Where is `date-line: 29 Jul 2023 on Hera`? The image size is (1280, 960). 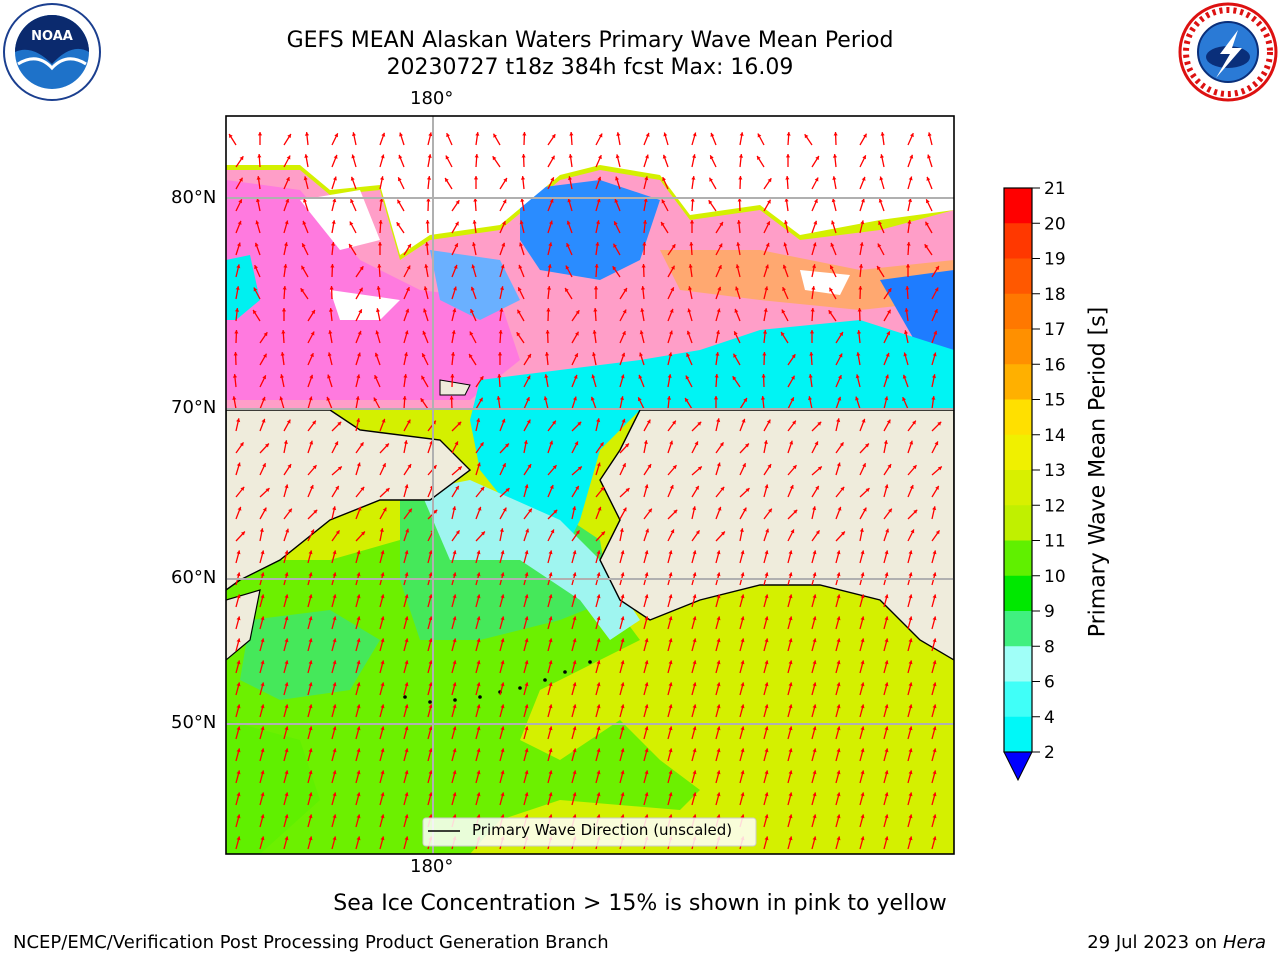 date-line: 29 Jul 2023 on Hera is located at coordinates (1176, 942).